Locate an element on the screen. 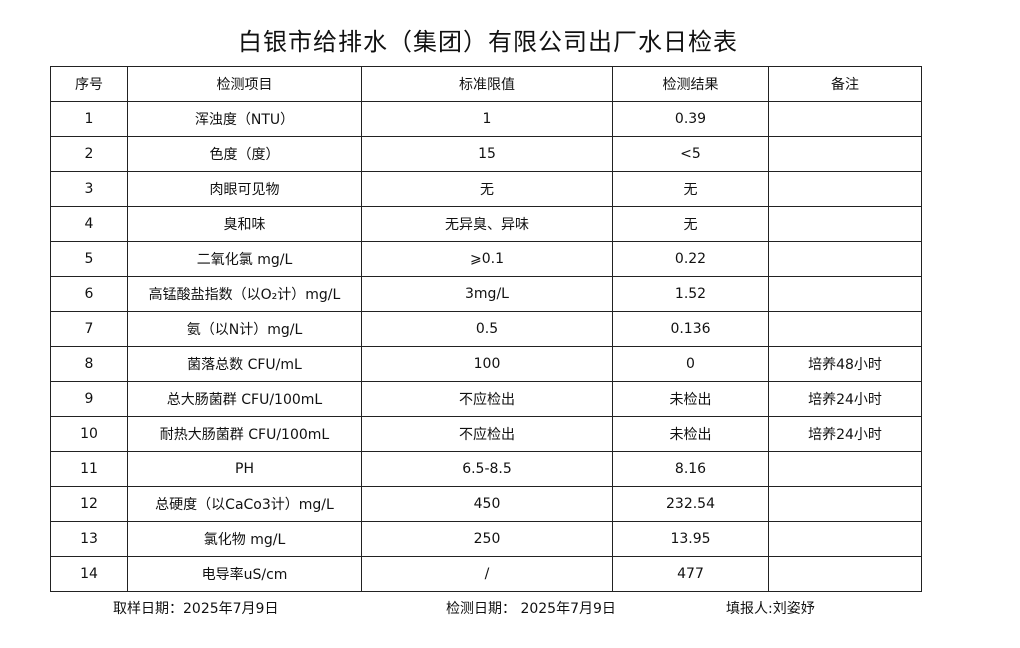  table-row: 7 氨（以N计）mg/L 0.5 0.136 is located at coordinates (486, 329).